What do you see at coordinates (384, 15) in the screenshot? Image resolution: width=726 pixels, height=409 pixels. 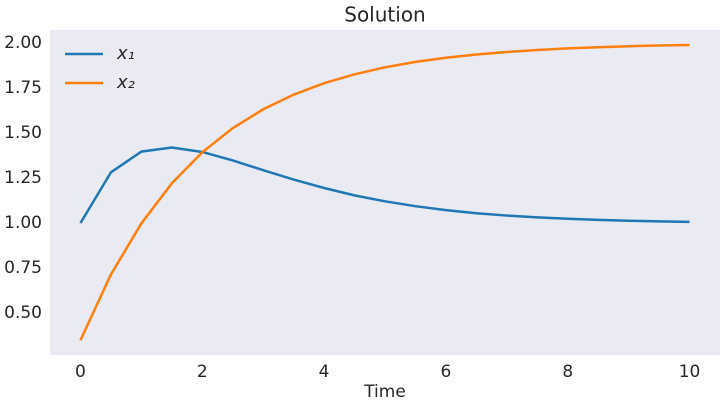 I see `chart-title: Solution` at bounding box center [384, 15].